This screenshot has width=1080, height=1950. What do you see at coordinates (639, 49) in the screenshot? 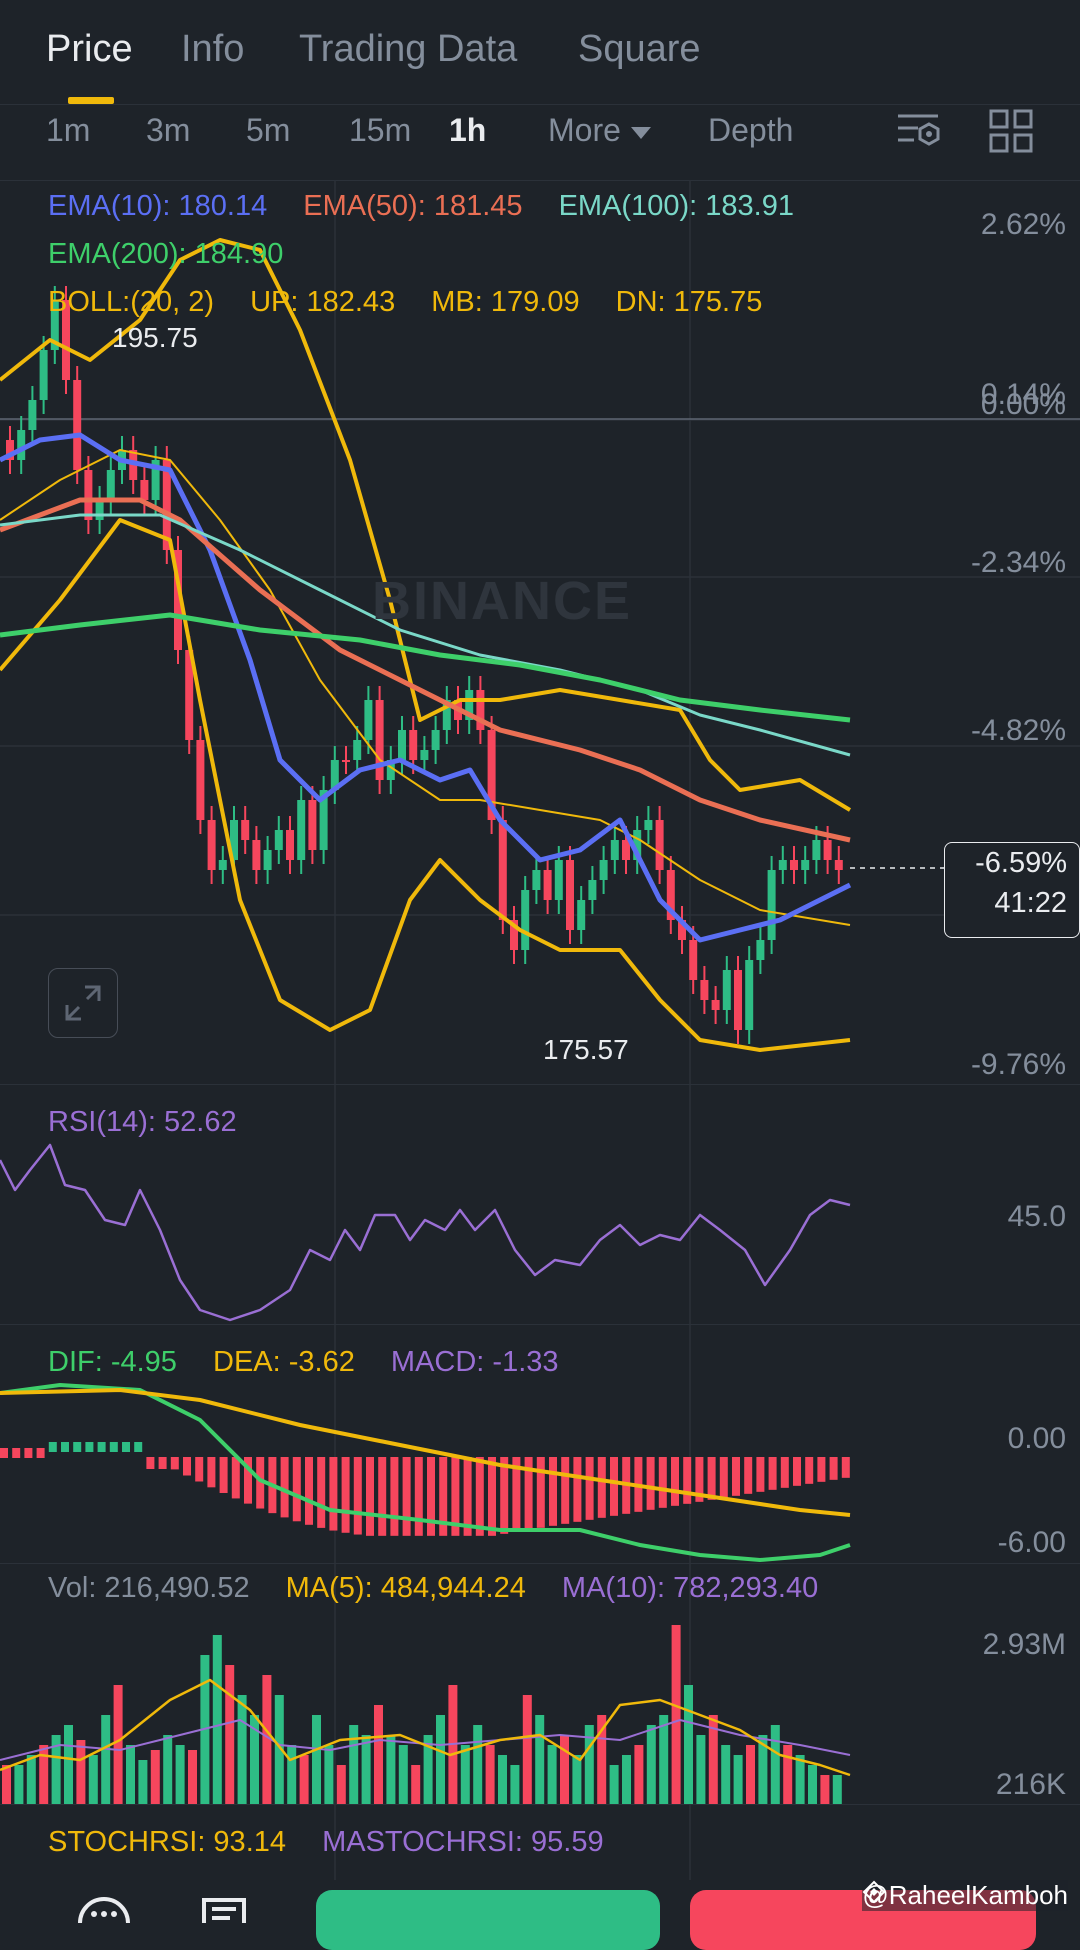
I see `tab-square: Square` at bounding box center [639, 49].